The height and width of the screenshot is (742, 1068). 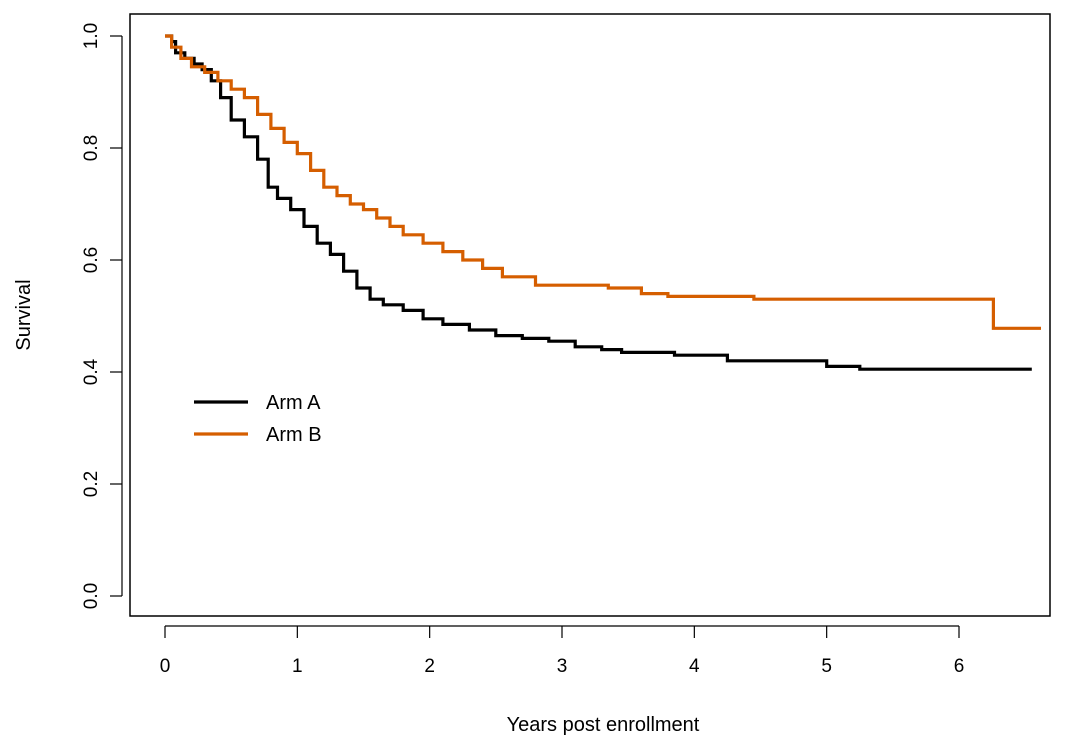 What do you see at coordinates (293, 403) in the screenshot?
I see `legend-label: Arm A` at bounding box center [293, 403].